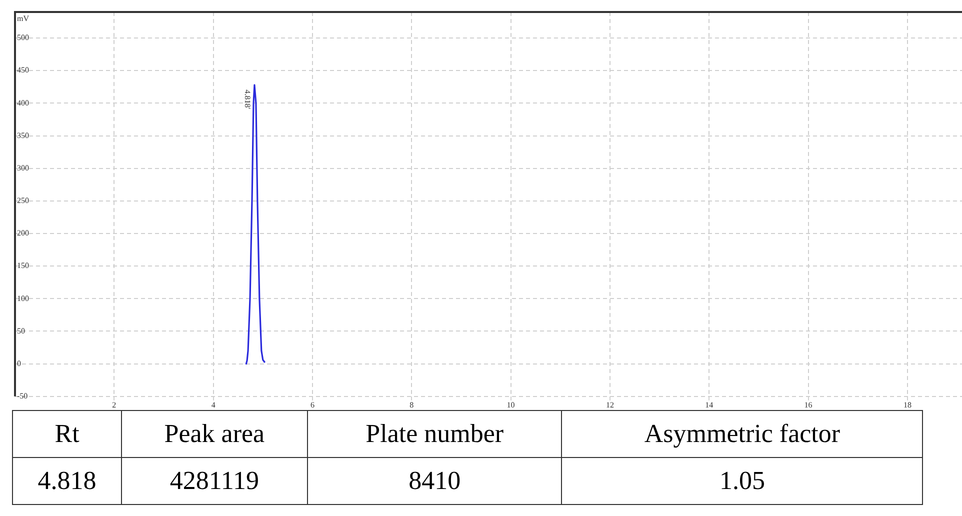  Describe the element at coordinates (23, 19) in the screenshot. I see `y-axis-title: mV` at that location.